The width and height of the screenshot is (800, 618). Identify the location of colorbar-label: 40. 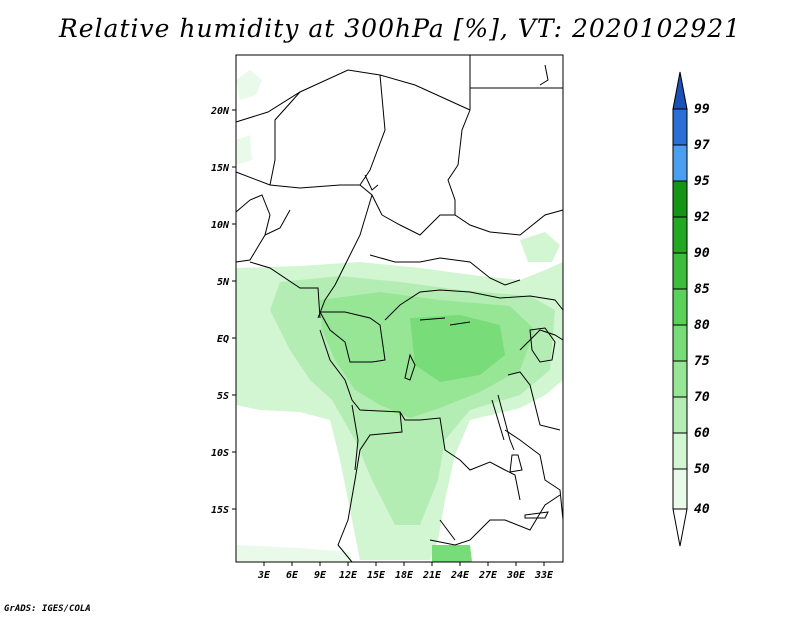
(702, 509).